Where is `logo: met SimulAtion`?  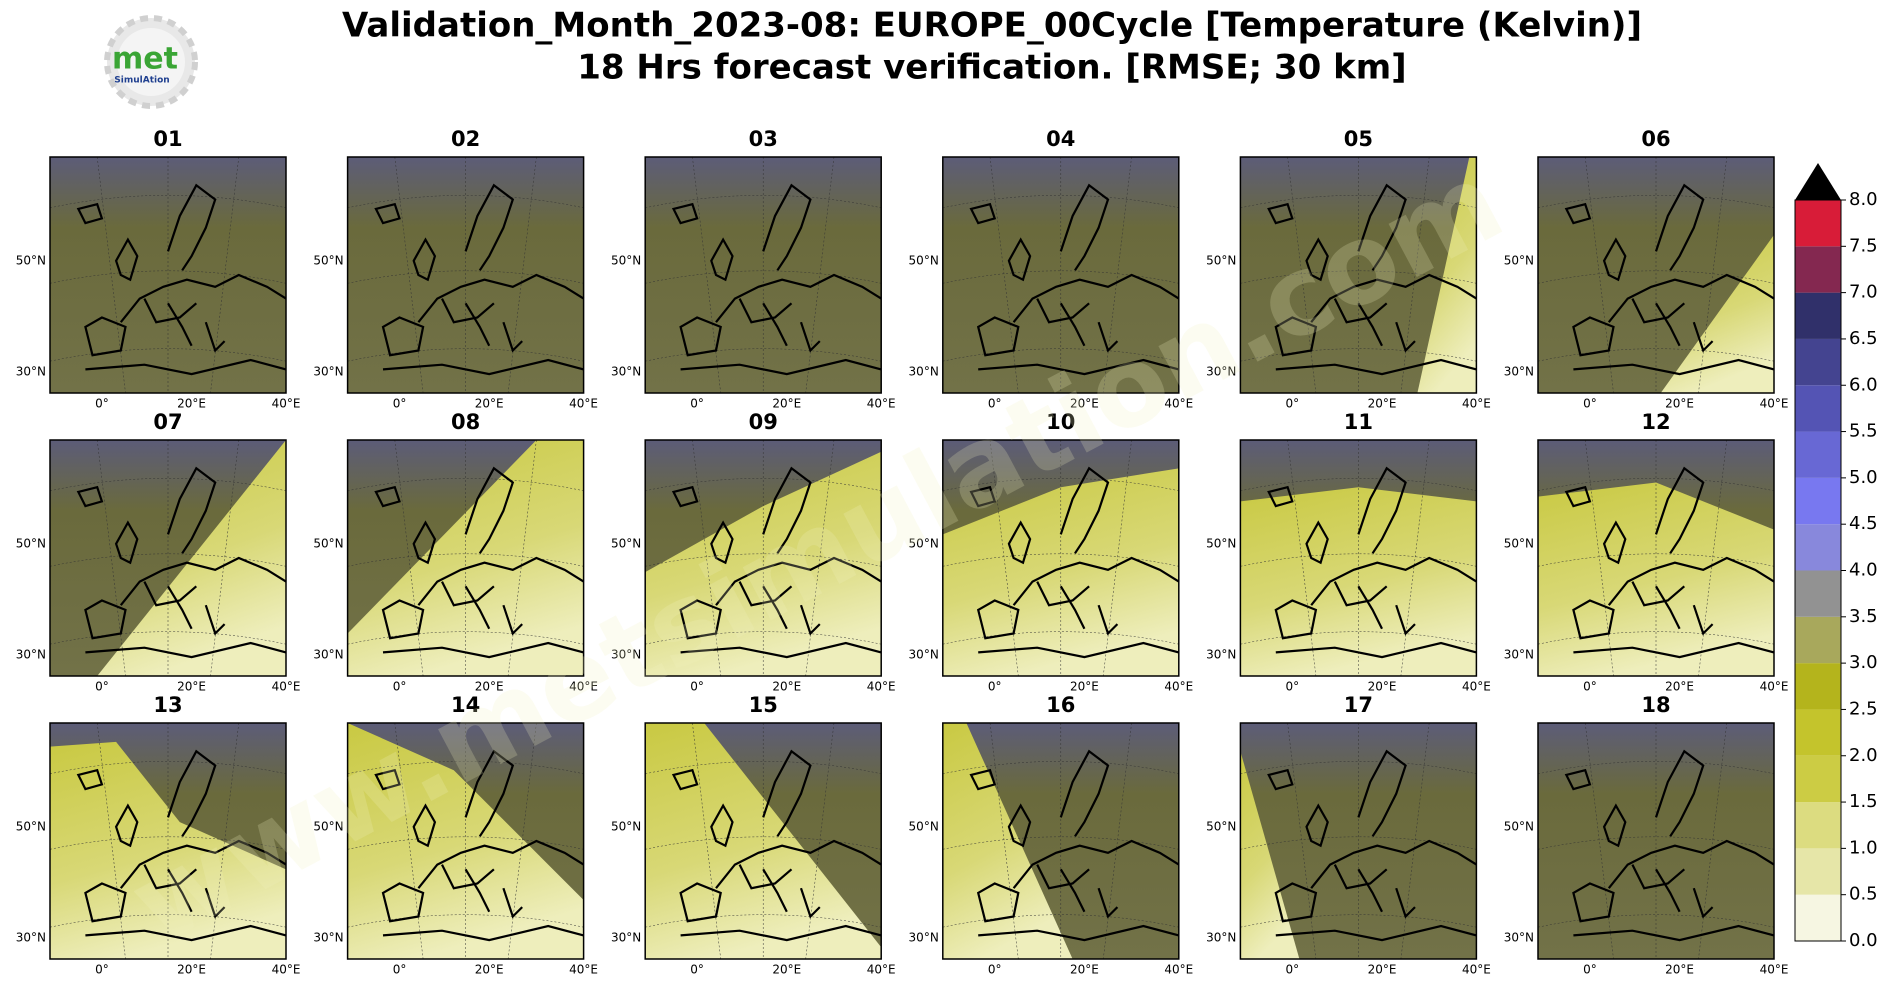 logo: met SimulAtion is located at coordinates (151, 62).